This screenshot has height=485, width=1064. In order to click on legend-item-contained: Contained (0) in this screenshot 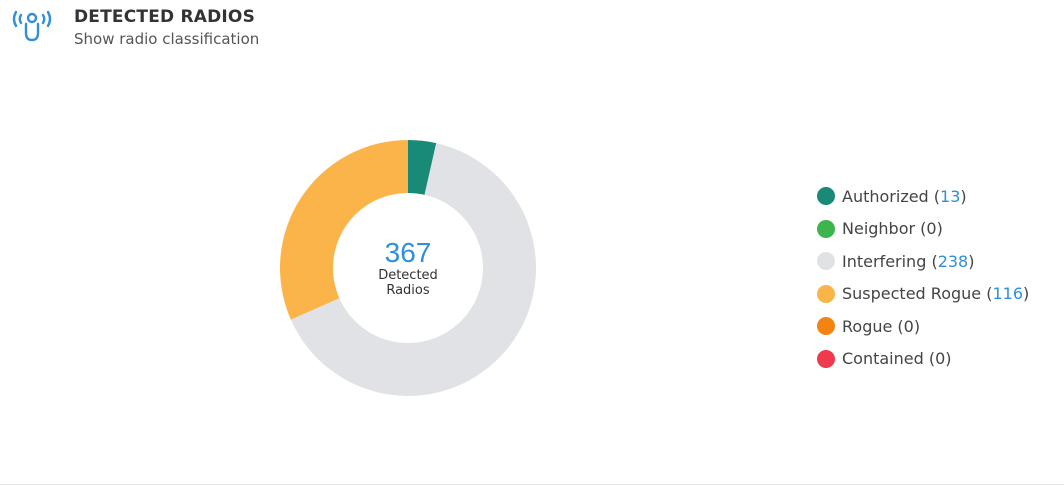, I will do `click(923, 359)`.